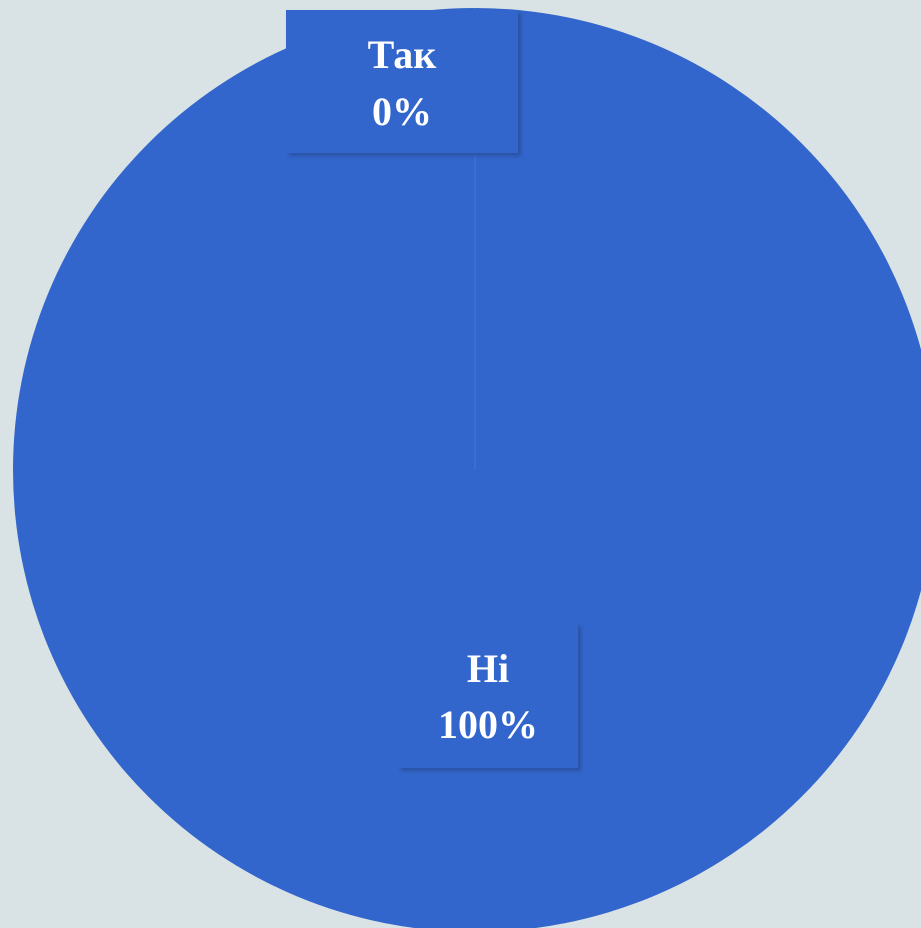 Image resolution: width=921 pixels, height=928 pixels. I want to click on data-label-tak: Так 0%, so click(402, 81).